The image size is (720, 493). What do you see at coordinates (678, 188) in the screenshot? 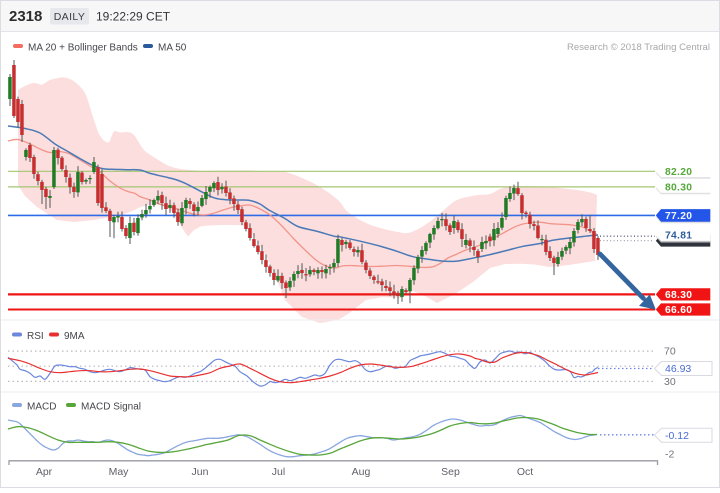
I see `svg-text: 80.30` at bounding box center [678, 188].